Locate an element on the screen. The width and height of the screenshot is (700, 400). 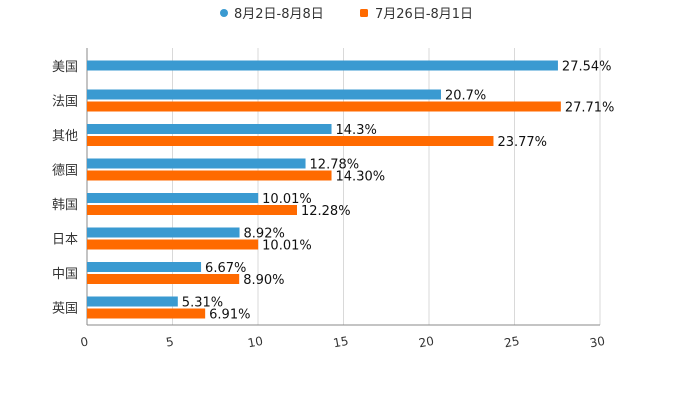
category-label: 日本 is located at coordinates (65, 240).